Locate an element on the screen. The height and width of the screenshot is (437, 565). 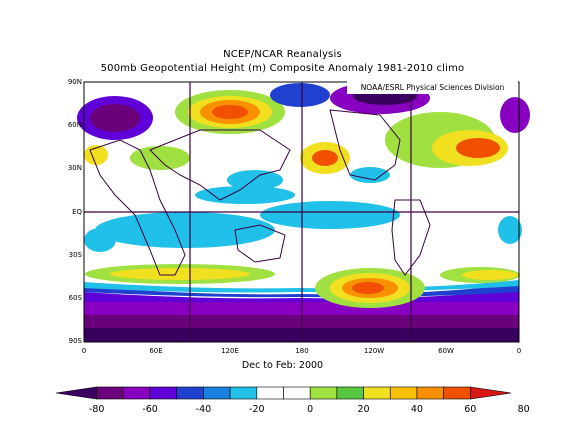
colorbar-tick-label: 0 is located at coordinates (310, 409).